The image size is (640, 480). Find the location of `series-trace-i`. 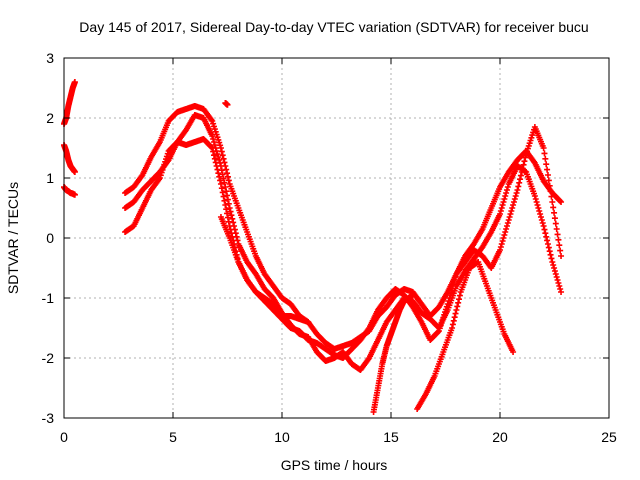

series-trace-i is located at coordinates (465, 335).